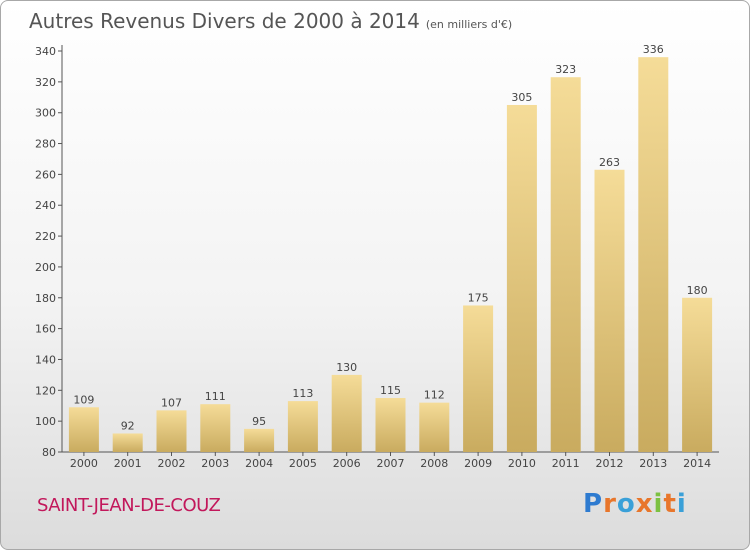 This screenshot has width=750, height=550. I want to click on y-tick-label: 280, so click(45, 144).